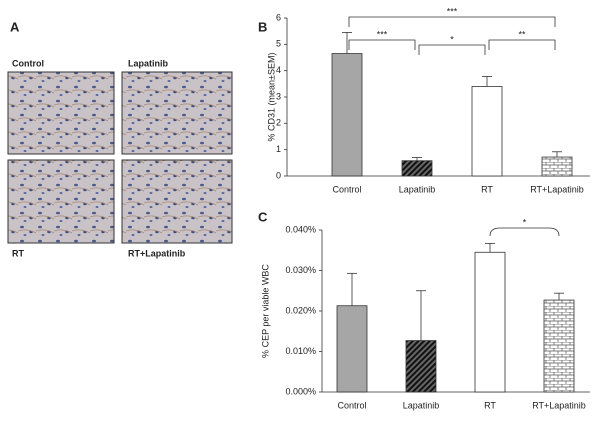 The image size is (600, 421). What do you see at coordinates (300, 351) in the screenshot?
I see `y-tick-label: 0.010%` at bounding box center [300, 351].